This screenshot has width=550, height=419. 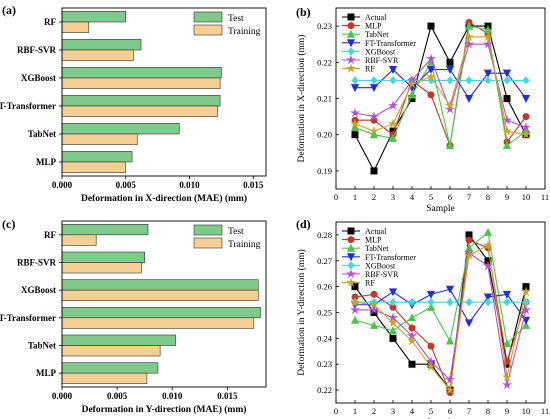 What do you see at coordinates (42, 134) in the screenshot?
I see `ytick-label-a-tabnet: TabNet` at bounding box center [42, 134].